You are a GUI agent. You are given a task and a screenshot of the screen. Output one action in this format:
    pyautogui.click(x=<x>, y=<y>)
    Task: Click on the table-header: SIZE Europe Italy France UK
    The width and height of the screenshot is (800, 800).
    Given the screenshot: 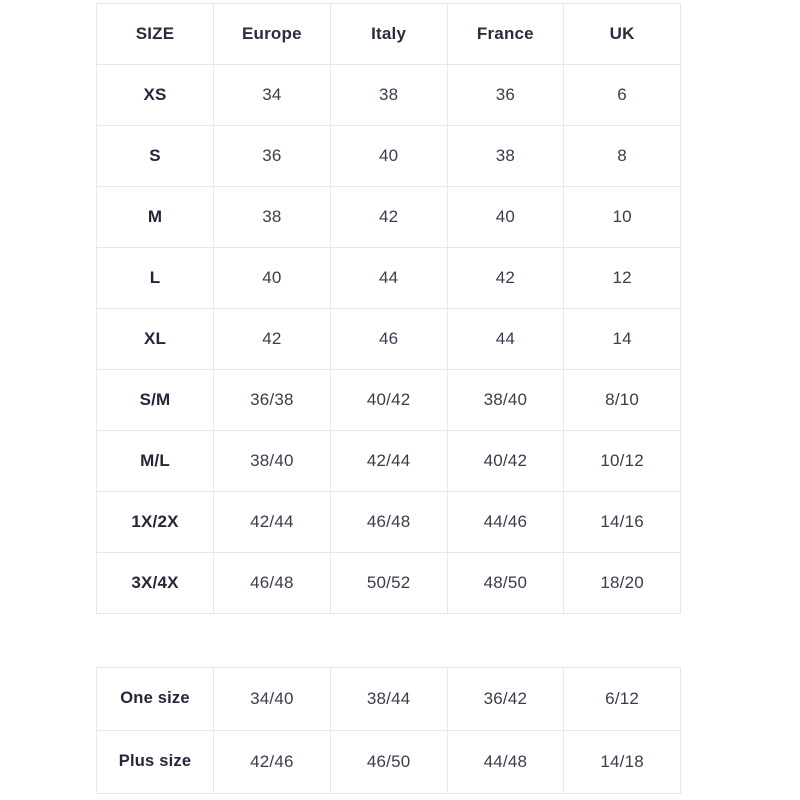 What is the action you would take?
    pyautogui.click(x=388, y=34)
    